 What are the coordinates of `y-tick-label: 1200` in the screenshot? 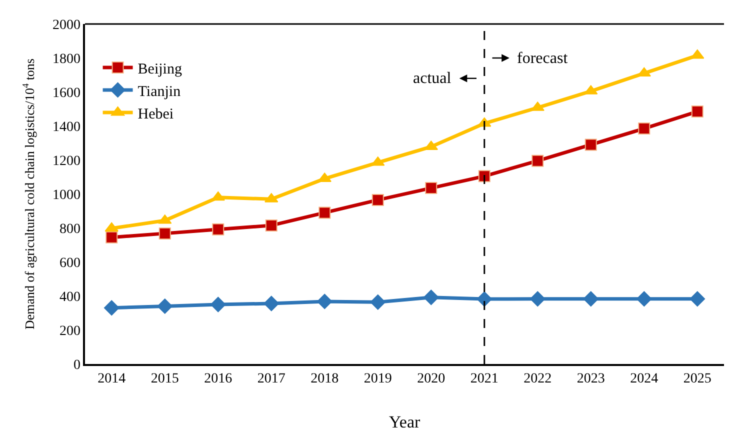 It's located at (66, 161).